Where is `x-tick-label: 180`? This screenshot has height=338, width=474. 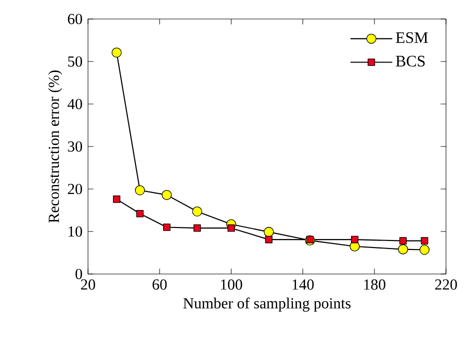
x-tick-label: 180 is located at coordinates (375, 284).